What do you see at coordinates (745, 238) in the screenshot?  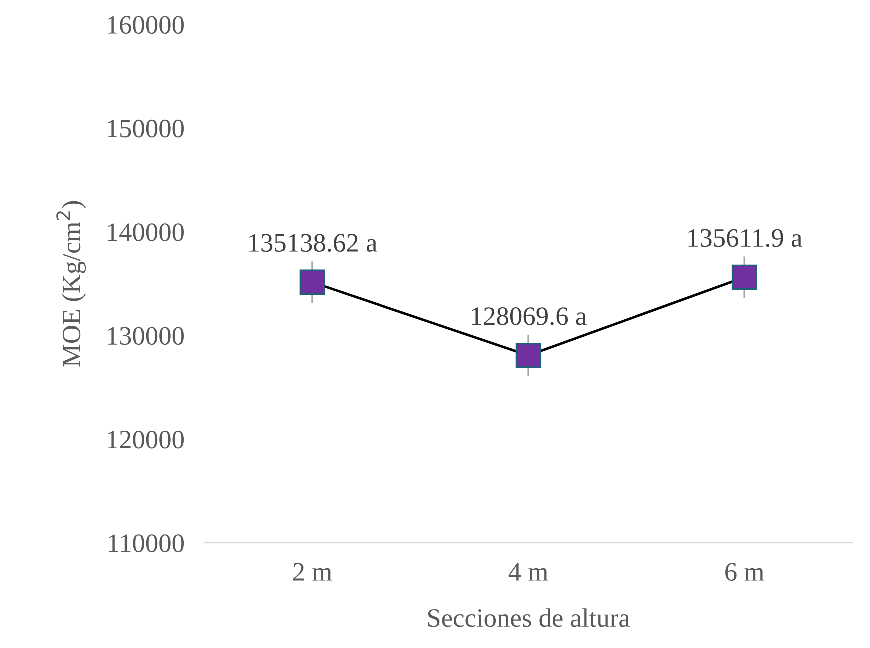 I see `data-label: 135611.9 a` at bounding box center [745, 238].